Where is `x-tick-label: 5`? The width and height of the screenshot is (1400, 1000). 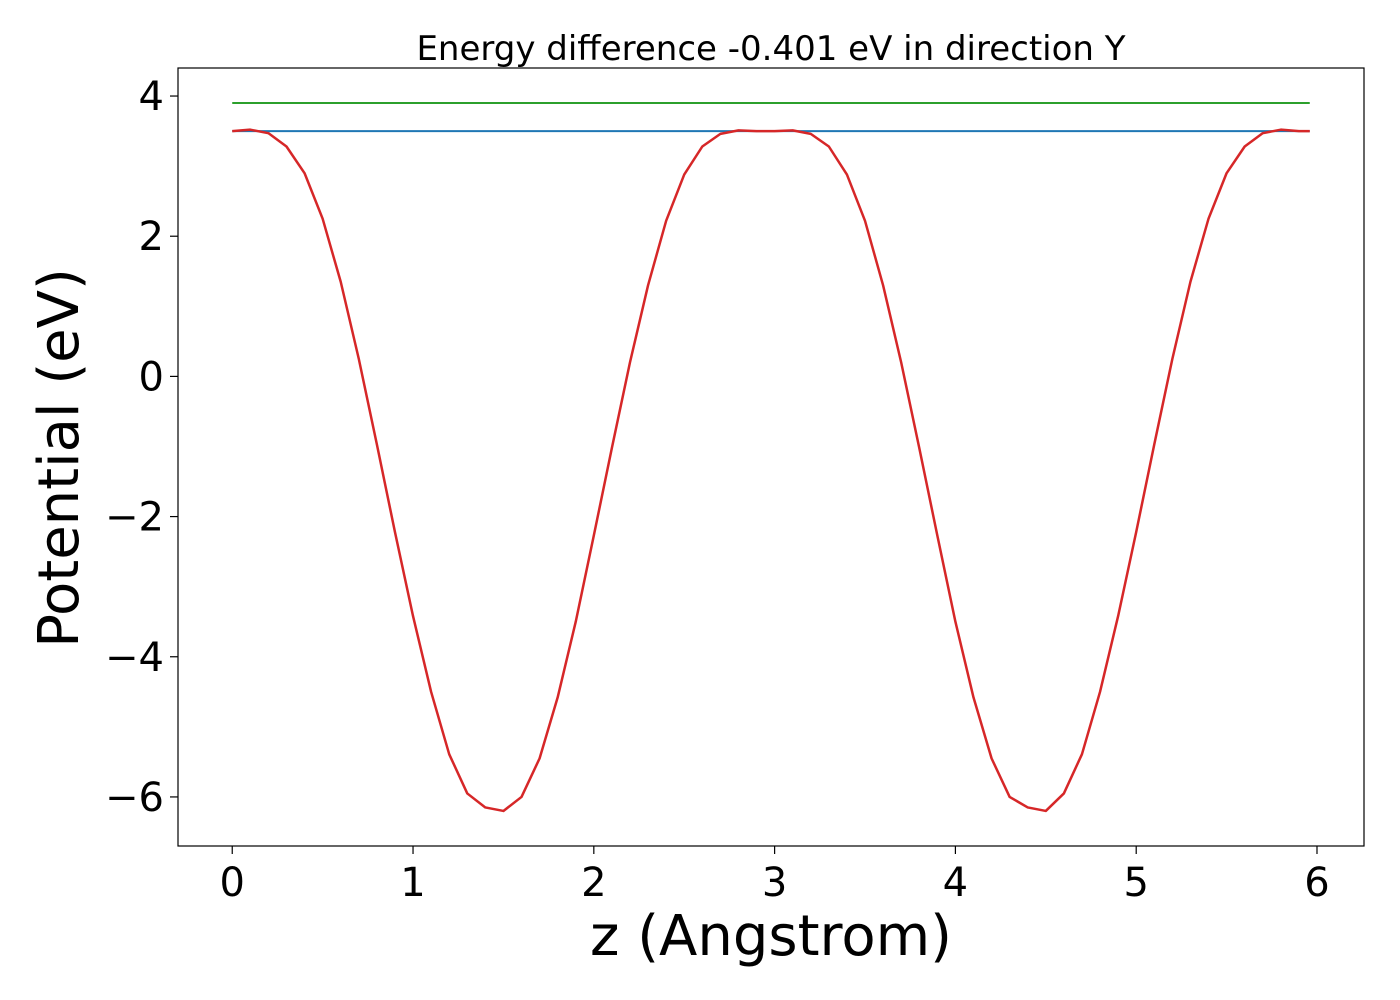
x-tick-label: 5 is located at coordinates (1135, 883).